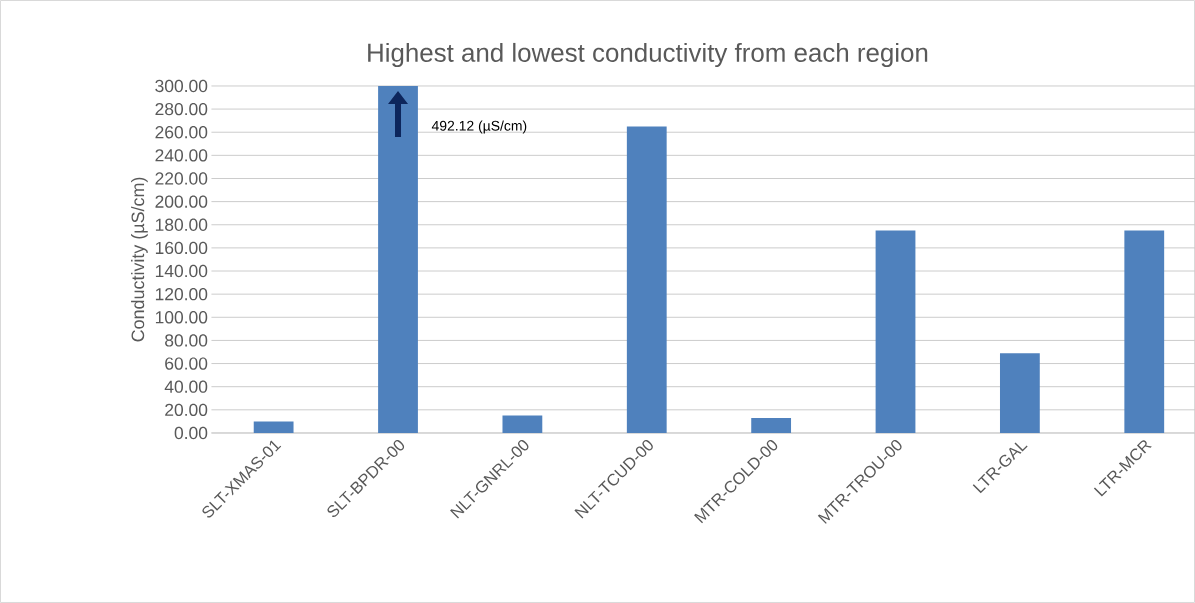 The width and height of the screenshot is (1195, 603). I want to click on y-tick-label: 220.00, so click(181, 178).